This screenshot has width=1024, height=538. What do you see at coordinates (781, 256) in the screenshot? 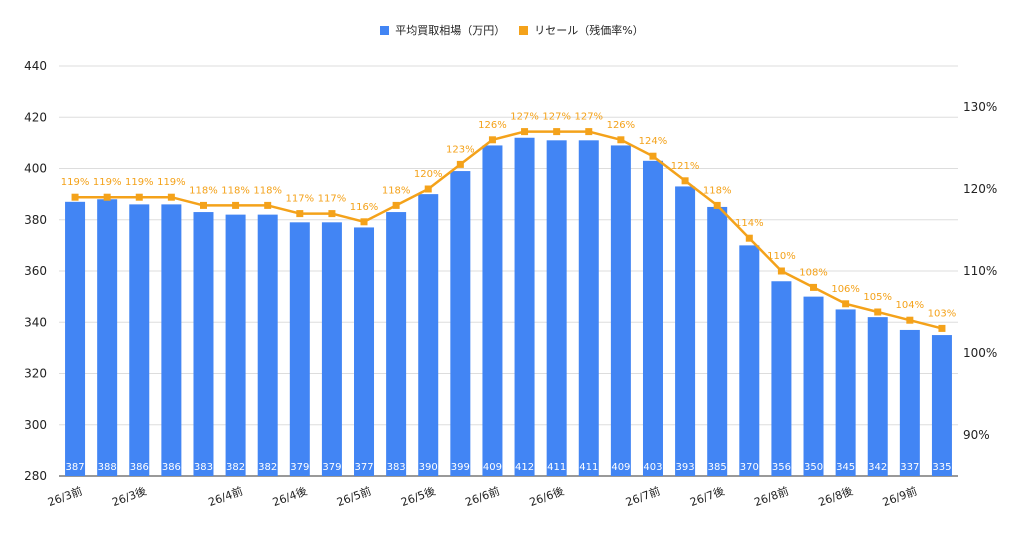
I see `line-data-label: 110%` at bounding box center [781, 256].